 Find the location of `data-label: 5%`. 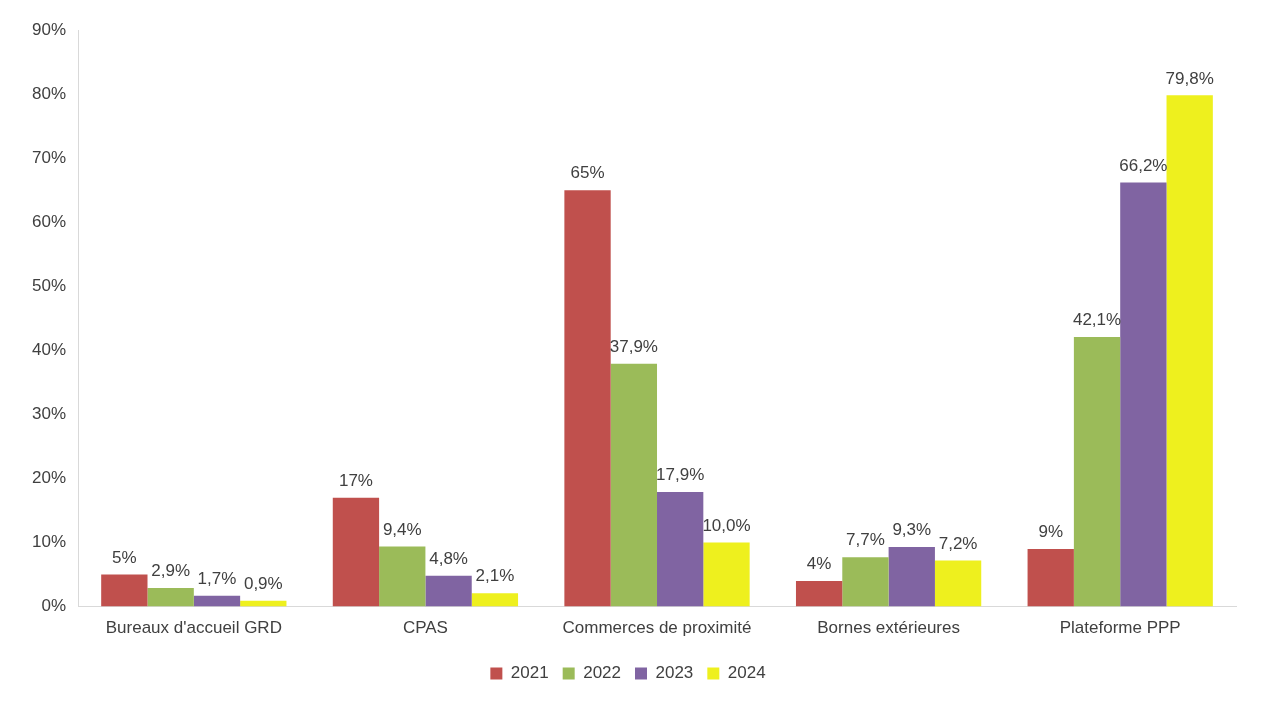

data-label: 5% is located at coordinates (124, 557).